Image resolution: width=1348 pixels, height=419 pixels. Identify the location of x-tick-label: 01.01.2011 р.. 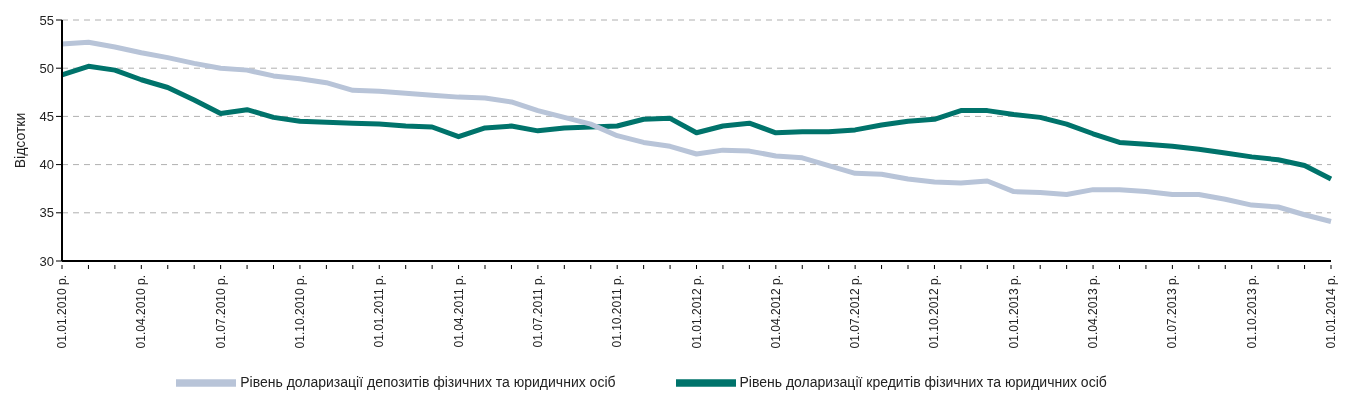
(379, 311).